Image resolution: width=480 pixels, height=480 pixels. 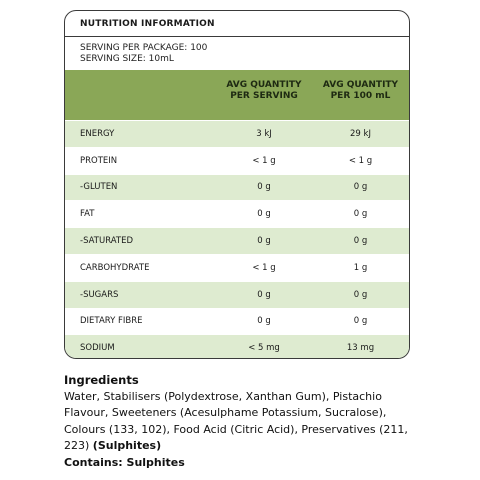 I want to click on nutrient-label: SODIUM, so click(x=97, y=348).